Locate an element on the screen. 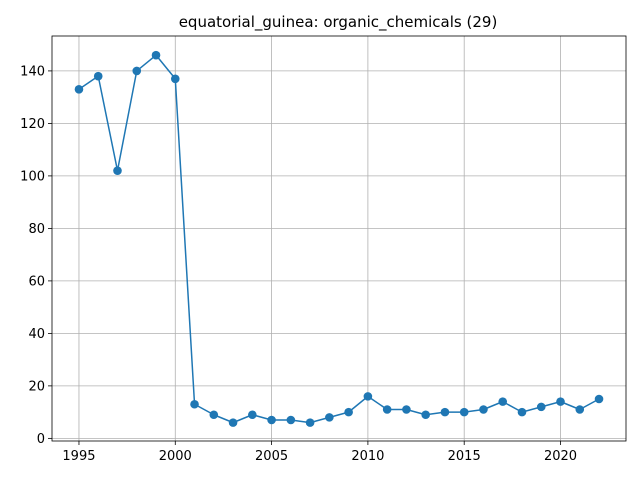  y-tick-label: 100 is located at coordinates (32, 176).